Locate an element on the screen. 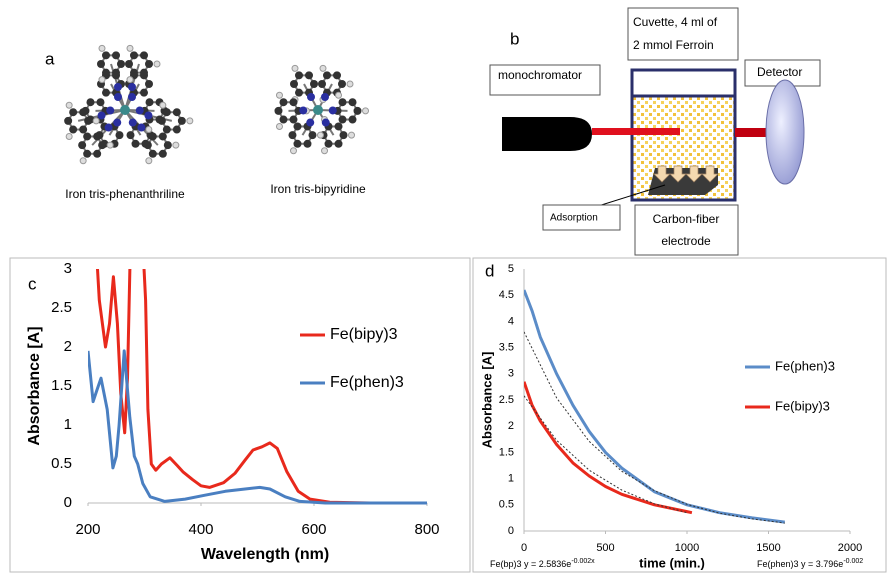 This screenshot has width=887, height=573. equation-text: Fe(phen)3 y = 3.796e is located at coordinates (800, 564).